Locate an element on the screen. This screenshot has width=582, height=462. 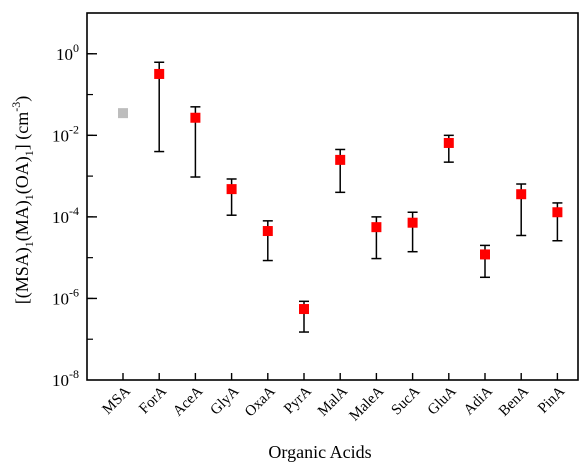
y-tick-label: 10⁻⁸ is located at coordinates (65, 378).